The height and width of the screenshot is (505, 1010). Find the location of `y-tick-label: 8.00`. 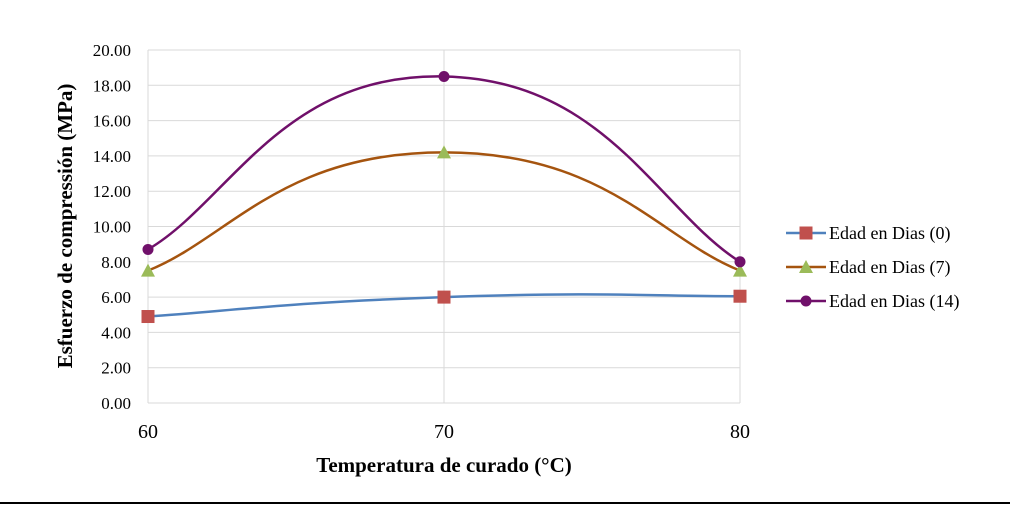

y-tick-label: 8.00 is located at coordinates (116, 262).